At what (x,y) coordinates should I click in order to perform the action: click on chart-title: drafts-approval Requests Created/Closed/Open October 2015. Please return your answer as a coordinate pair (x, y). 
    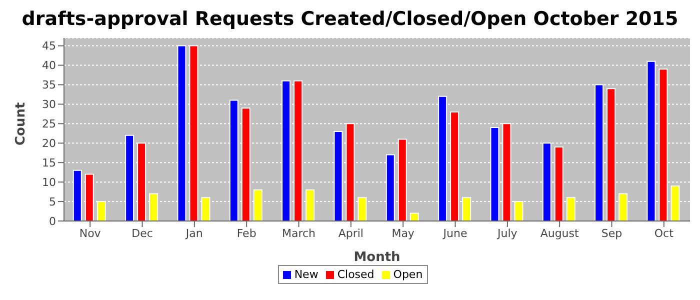
    Looking at the image, I should click on (350, 20).